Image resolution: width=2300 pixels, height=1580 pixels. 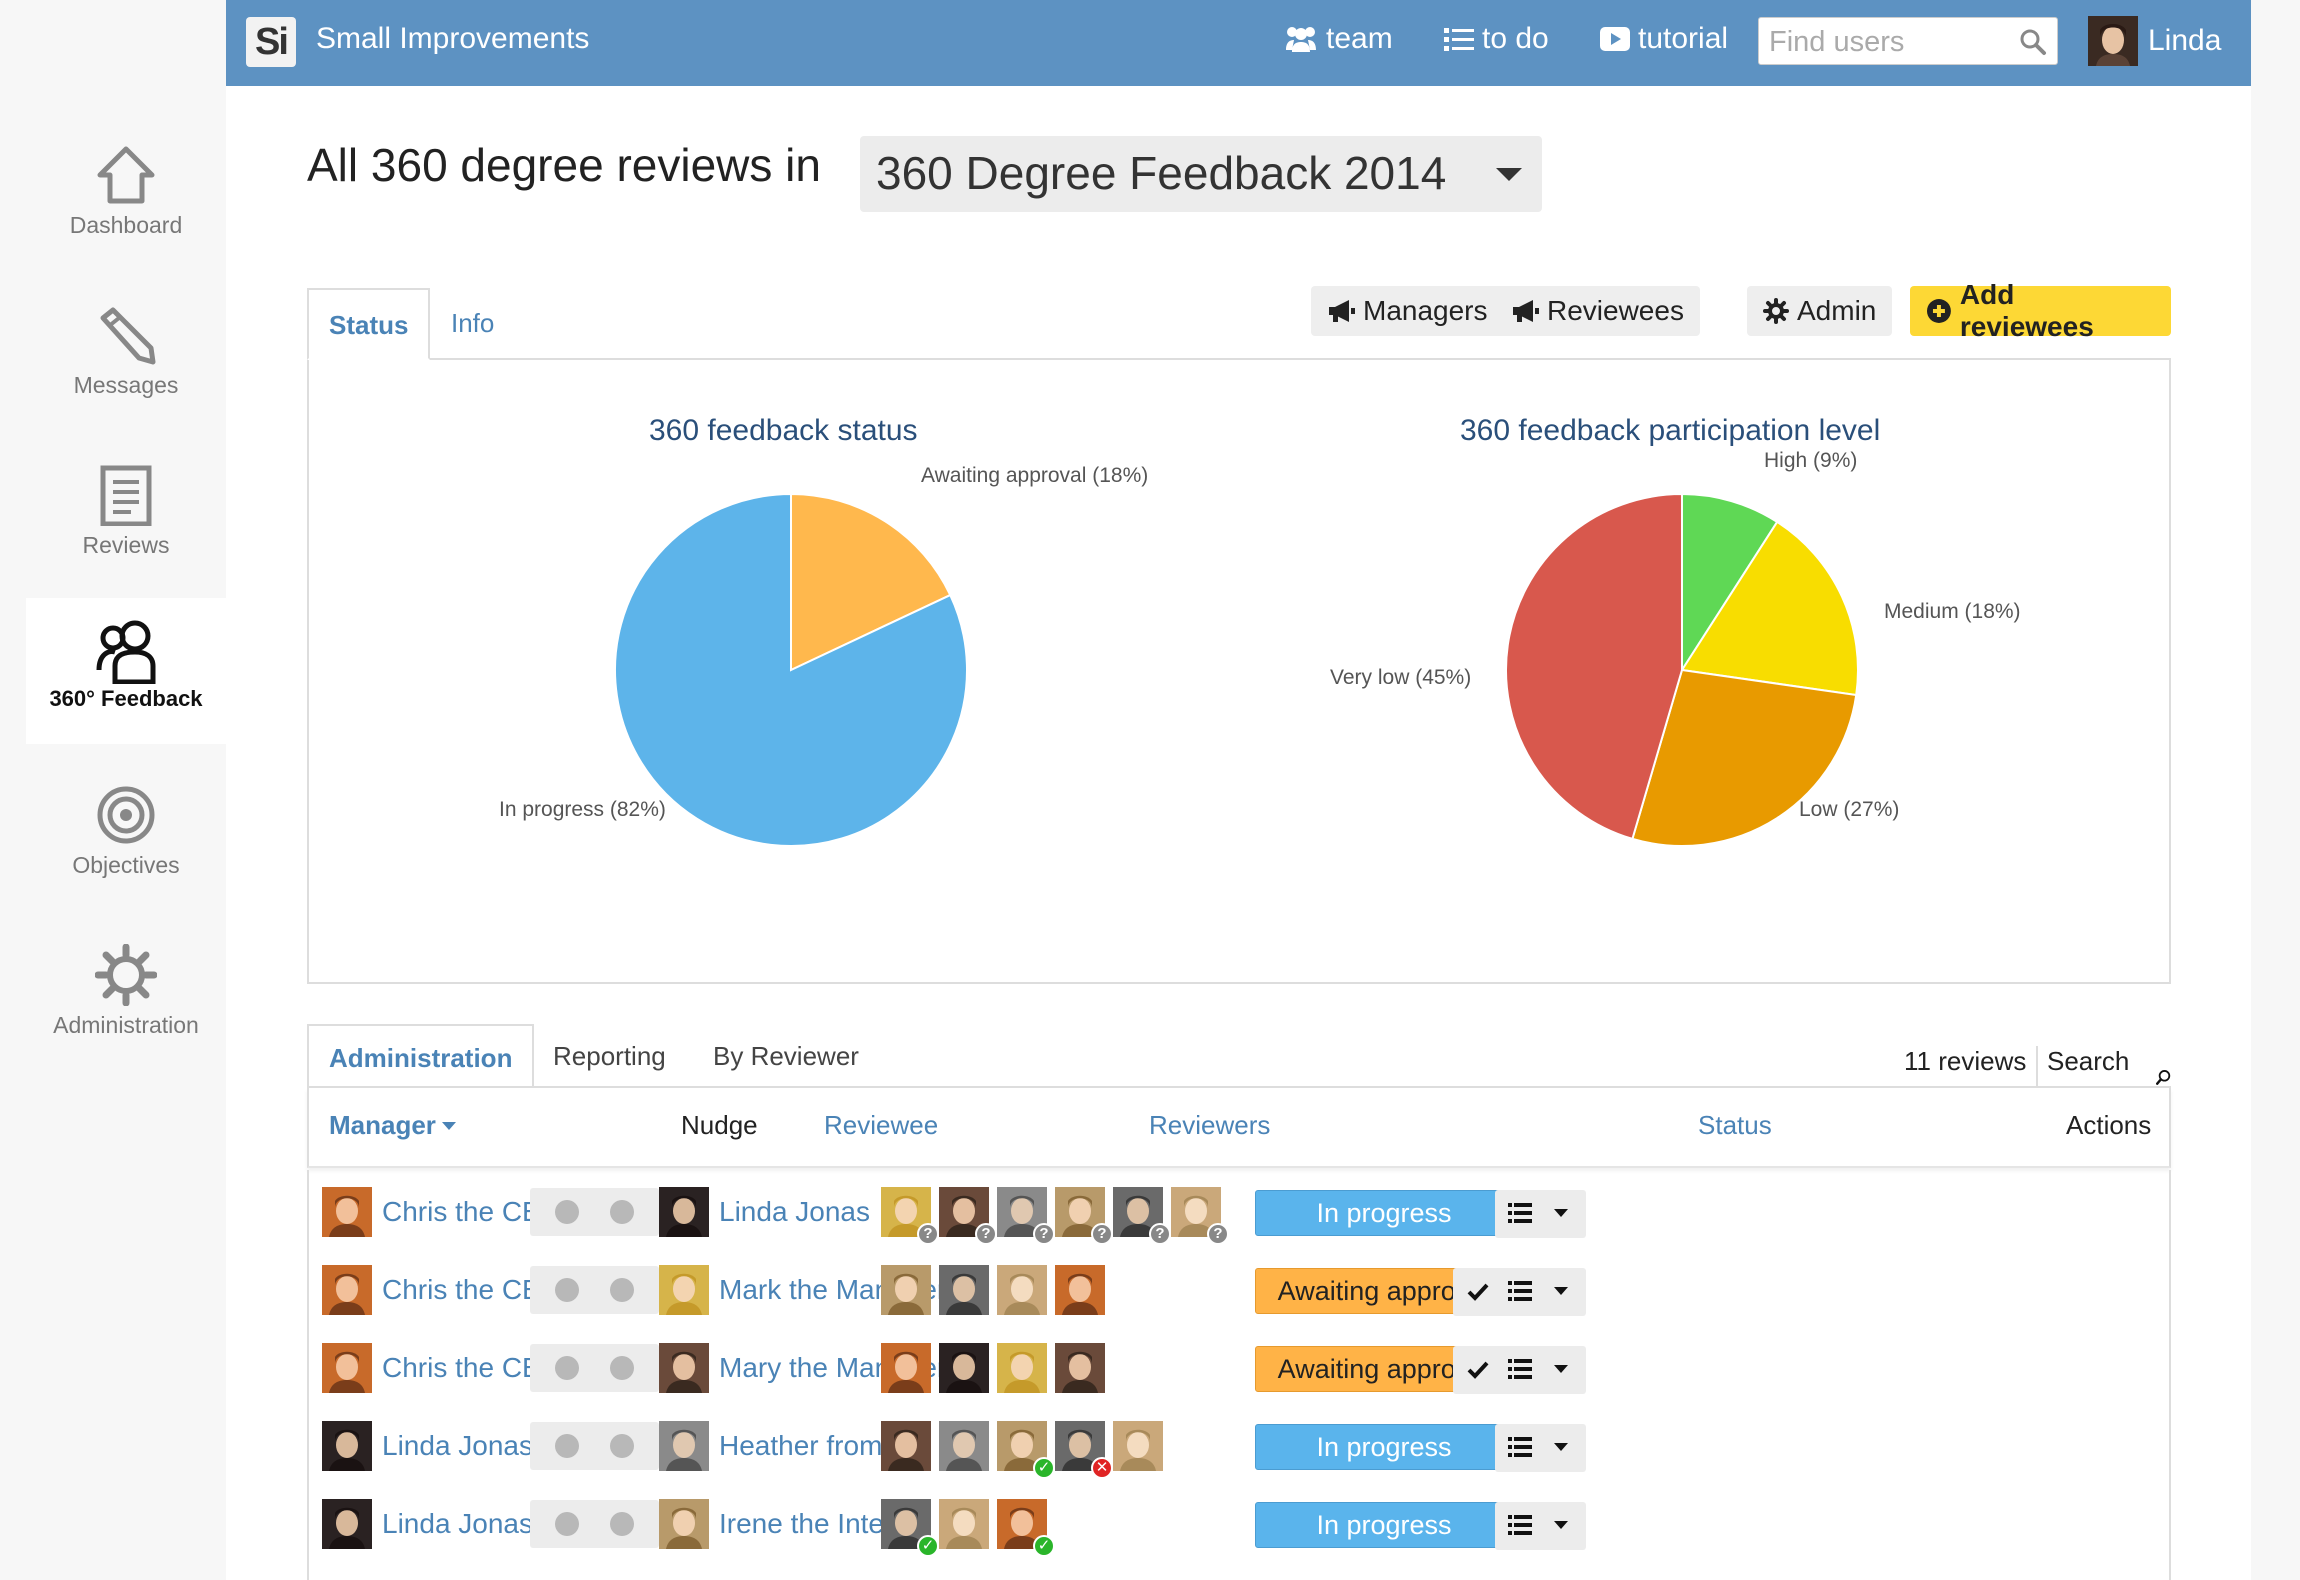 What do you see at coordinates (1664, 39) in the screenshot?
I see `tutorial-link: tutorial` at bounding box center [1664, 39].